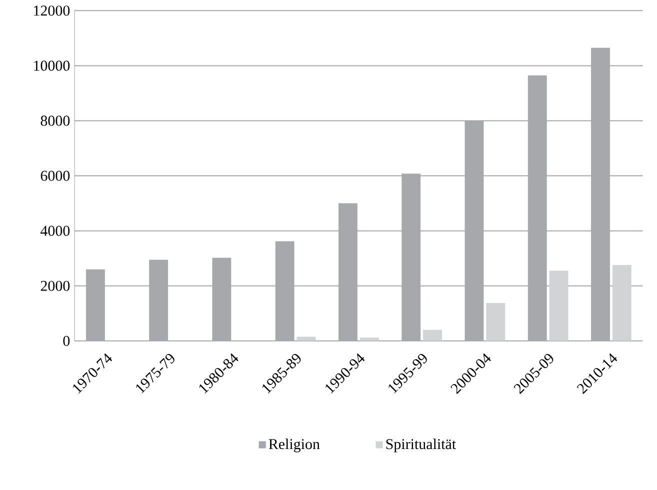  What do you see at coordinates (294, 445) in the screenshot?
I see `legend-label: Religion` at bounding box center [294, 445].